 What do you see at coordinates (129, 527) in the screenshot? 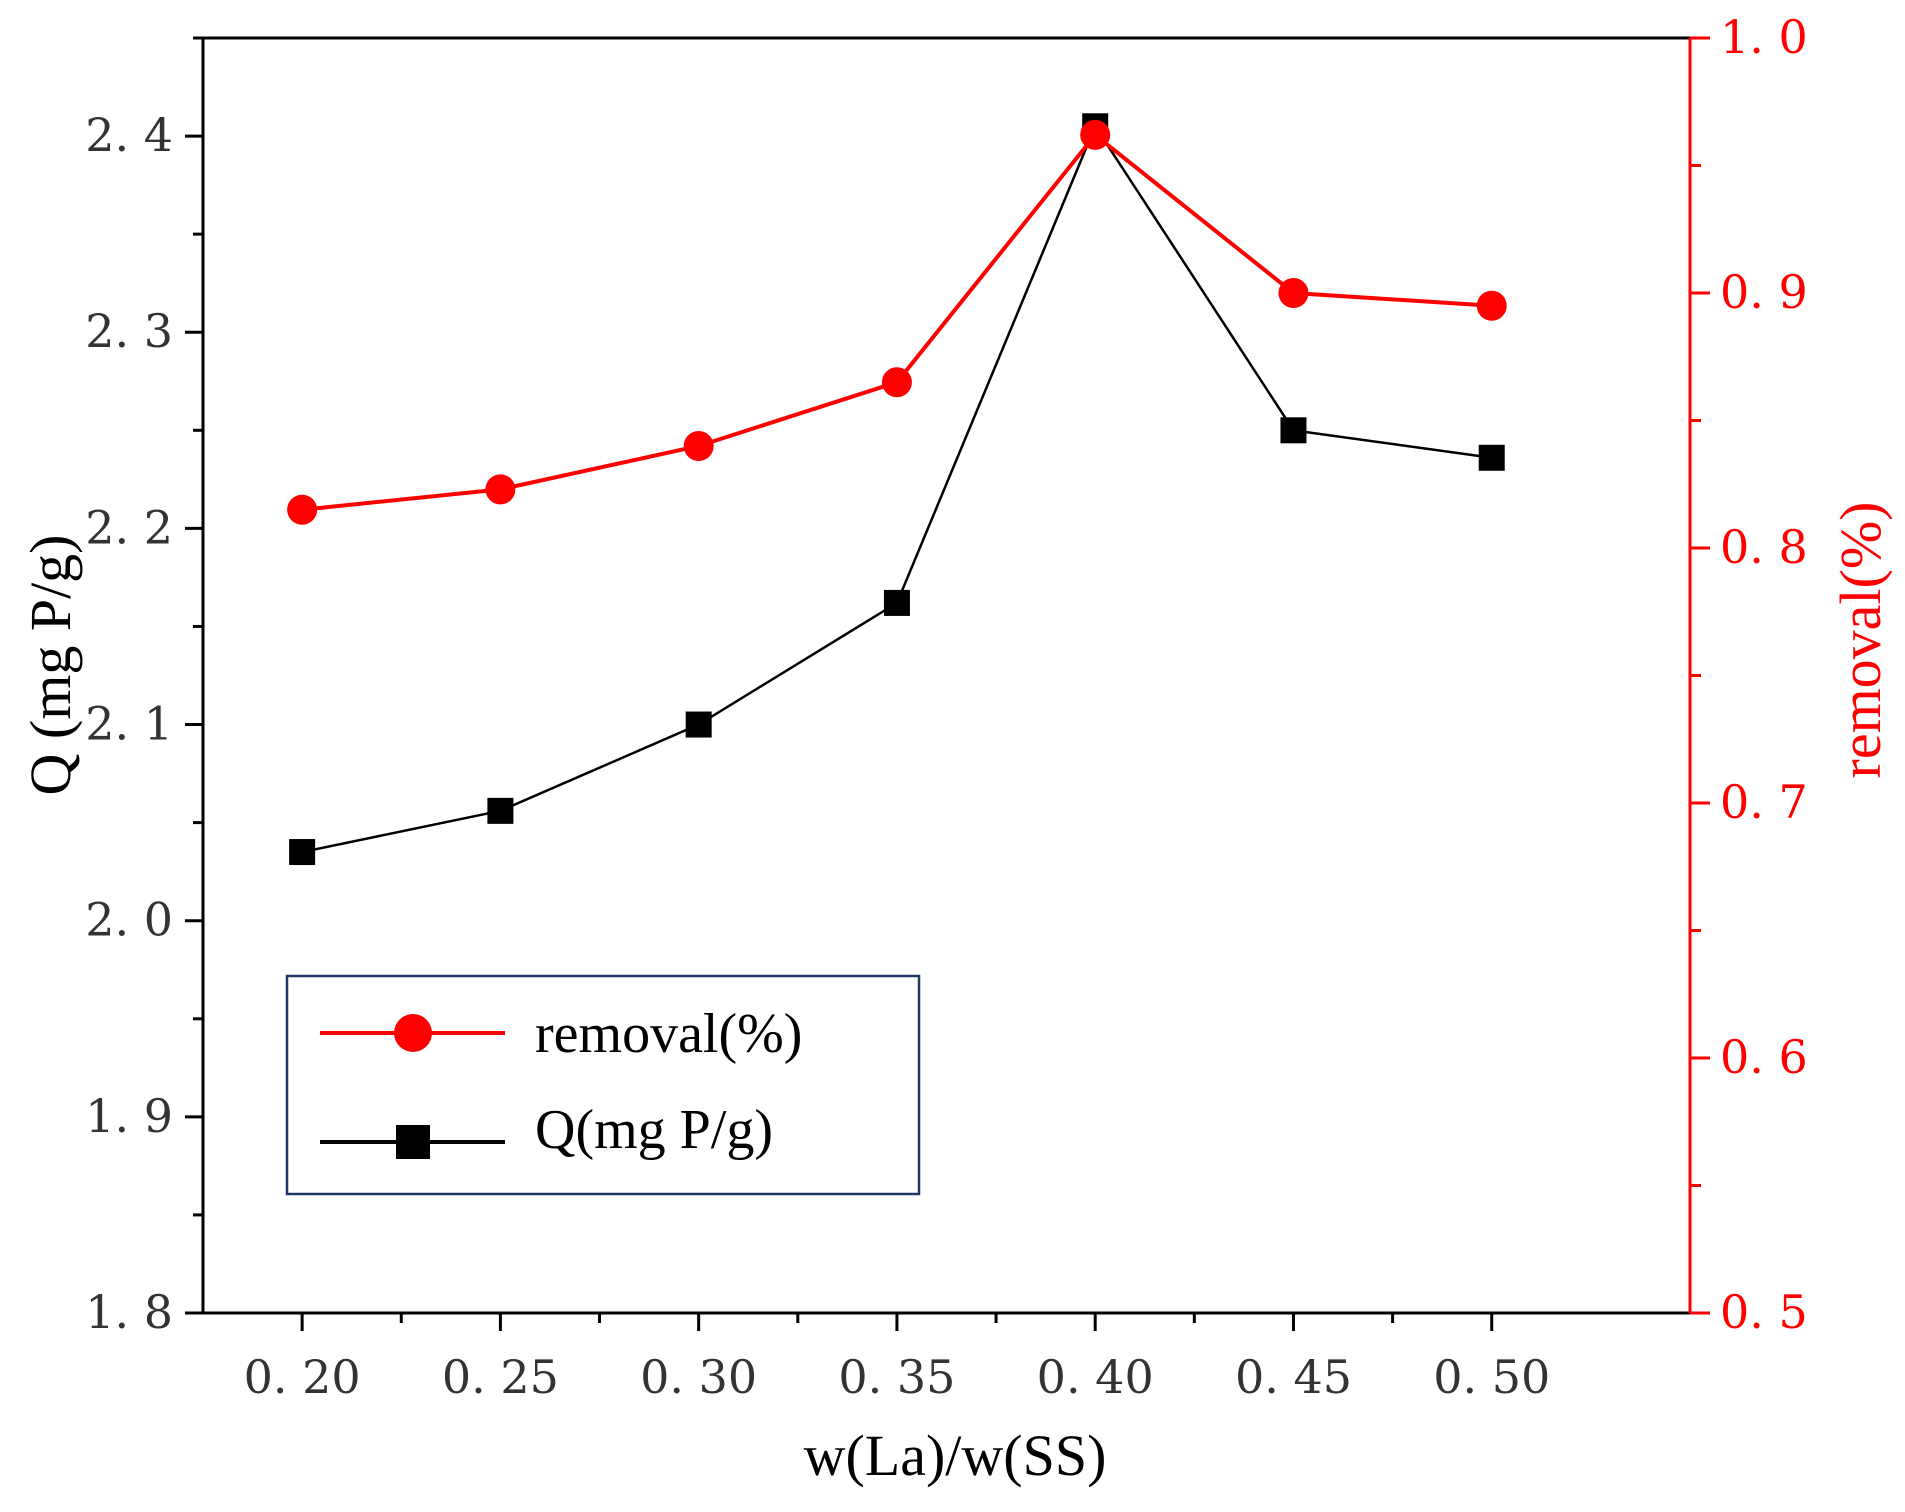
I see `y-left-tick-label: 2. 2` at bounding box center [129, 527].